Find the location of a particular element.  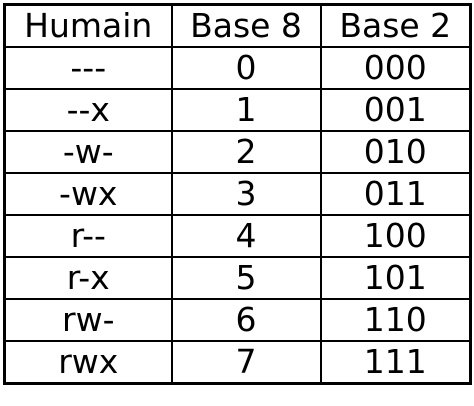

cell-base-2: 001 is located at coordinates (395, 110).